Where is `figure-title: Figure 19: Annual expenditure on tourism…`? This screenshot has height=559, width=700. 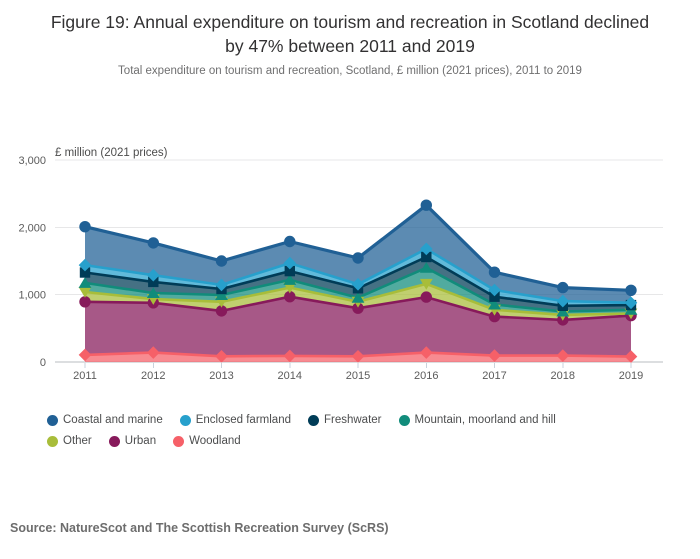 figure-title: Figure 19: Annual expenditure on tourism… is located at coordinates (350, 34).